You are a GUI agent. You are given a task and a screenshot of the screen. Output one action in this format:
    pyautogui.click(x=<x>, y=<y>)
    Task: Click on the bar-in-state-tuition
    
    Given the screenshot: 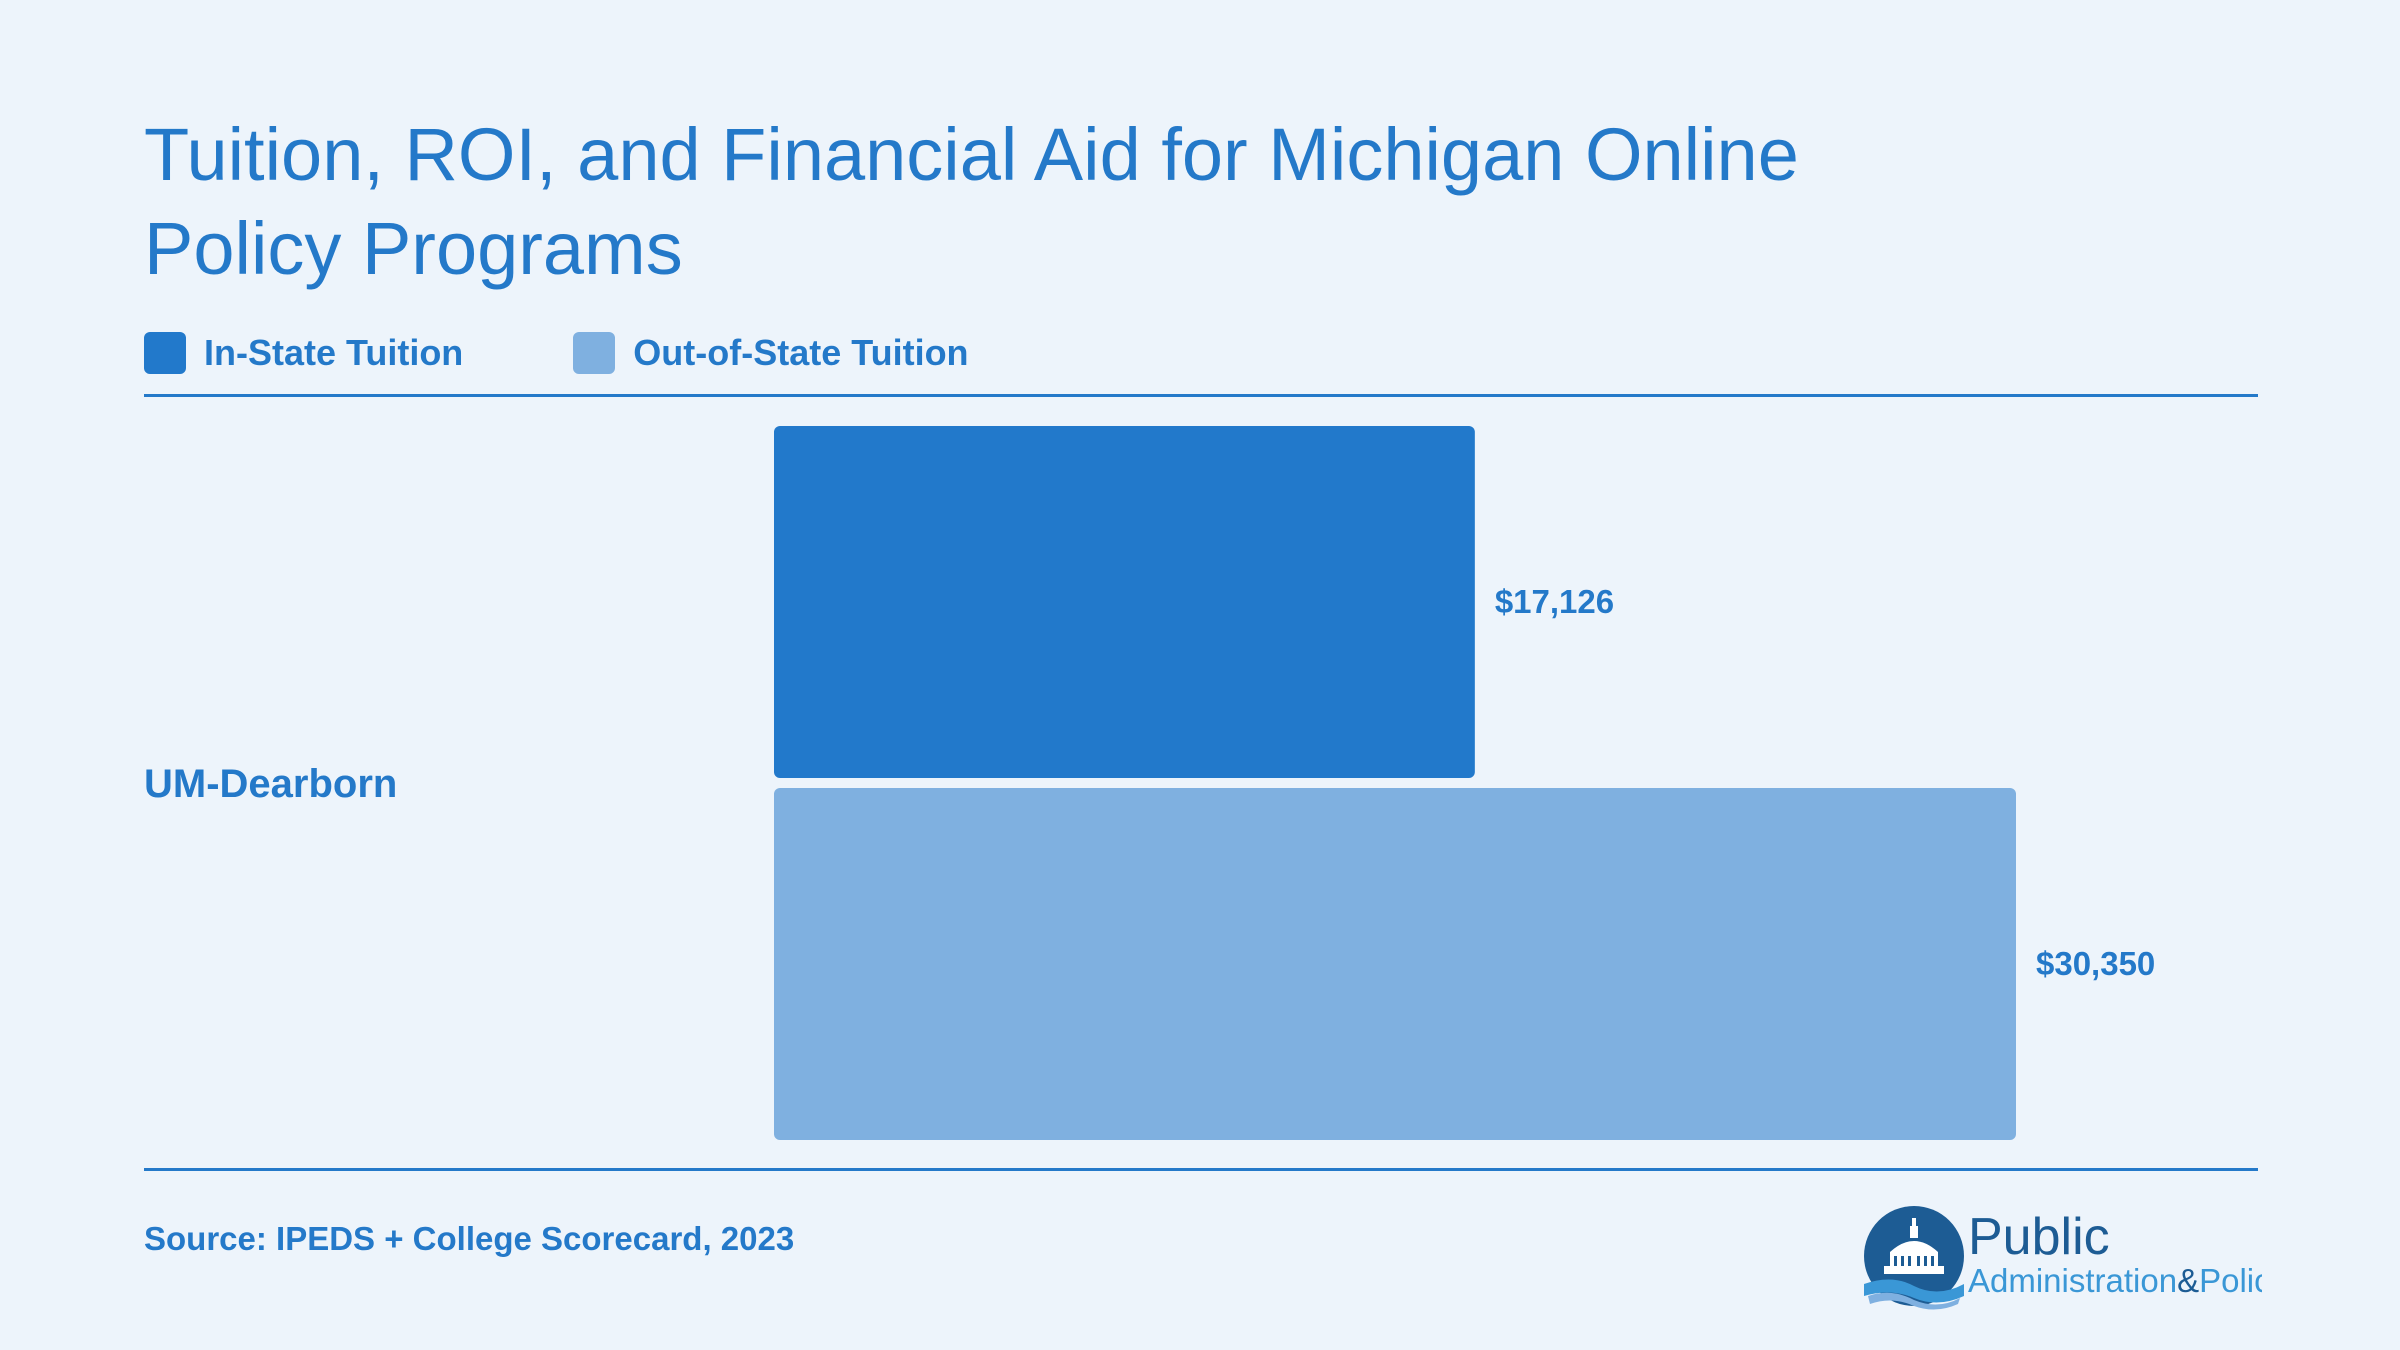 What is the action you would take?
    pyautogui.click(x=1124, y=602)
    